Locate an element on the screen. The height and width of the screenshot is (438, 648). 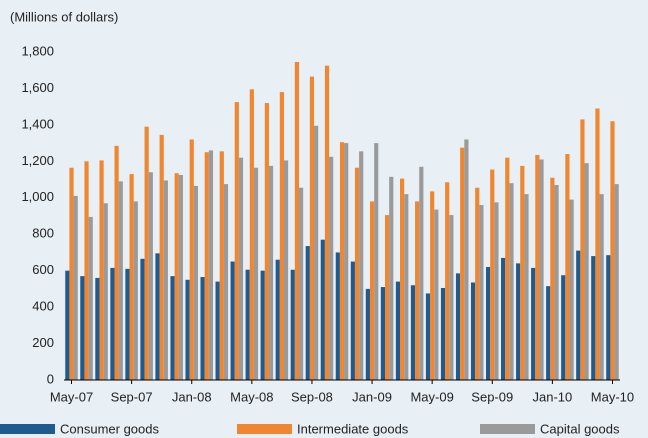
x-tick-label: Sep-08 is located at coordinates (312, 396).